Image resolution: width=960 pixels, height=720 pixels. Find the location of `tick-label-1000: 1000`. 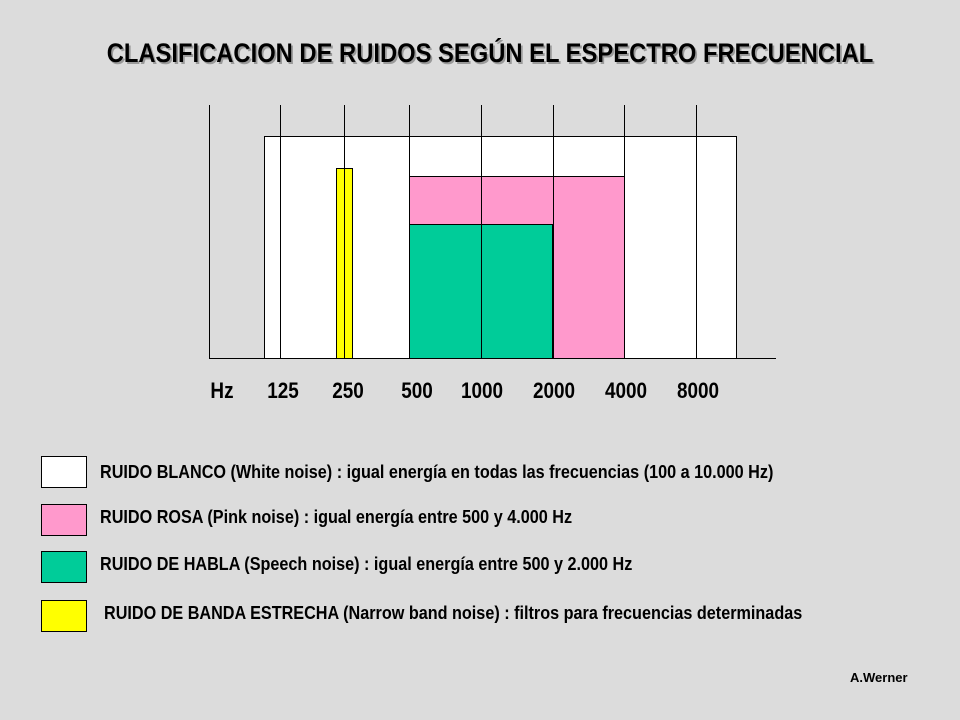

tick-label-1000: 1000 is located at coordinates (482, 390).